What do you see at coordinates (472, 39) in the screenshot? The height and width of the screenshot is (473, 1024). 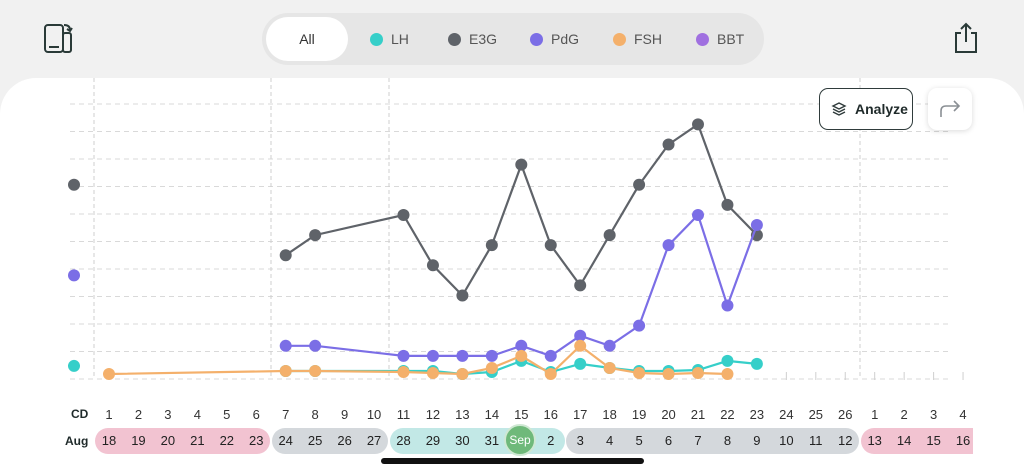 I see `filter-e3g: E3G` at bounding box center [472, 39].